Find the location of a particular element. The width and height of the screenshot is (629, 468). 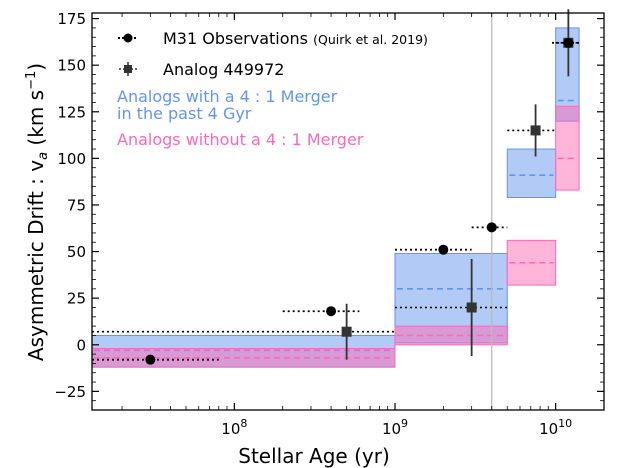

y-tick-label-3: 50 is located at coordinates (76, 252).